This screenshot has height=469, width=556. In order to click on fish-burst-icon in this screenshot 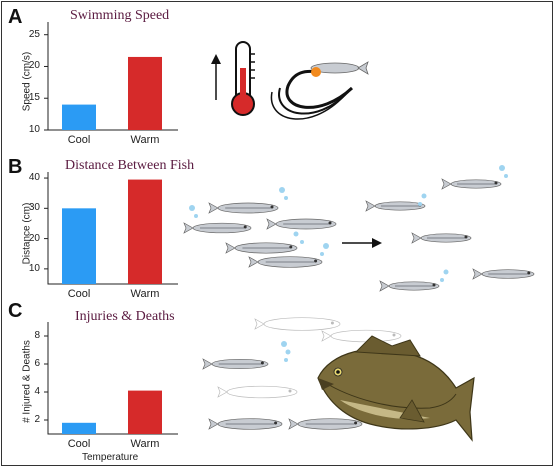, I will do `click(319, 90)`.